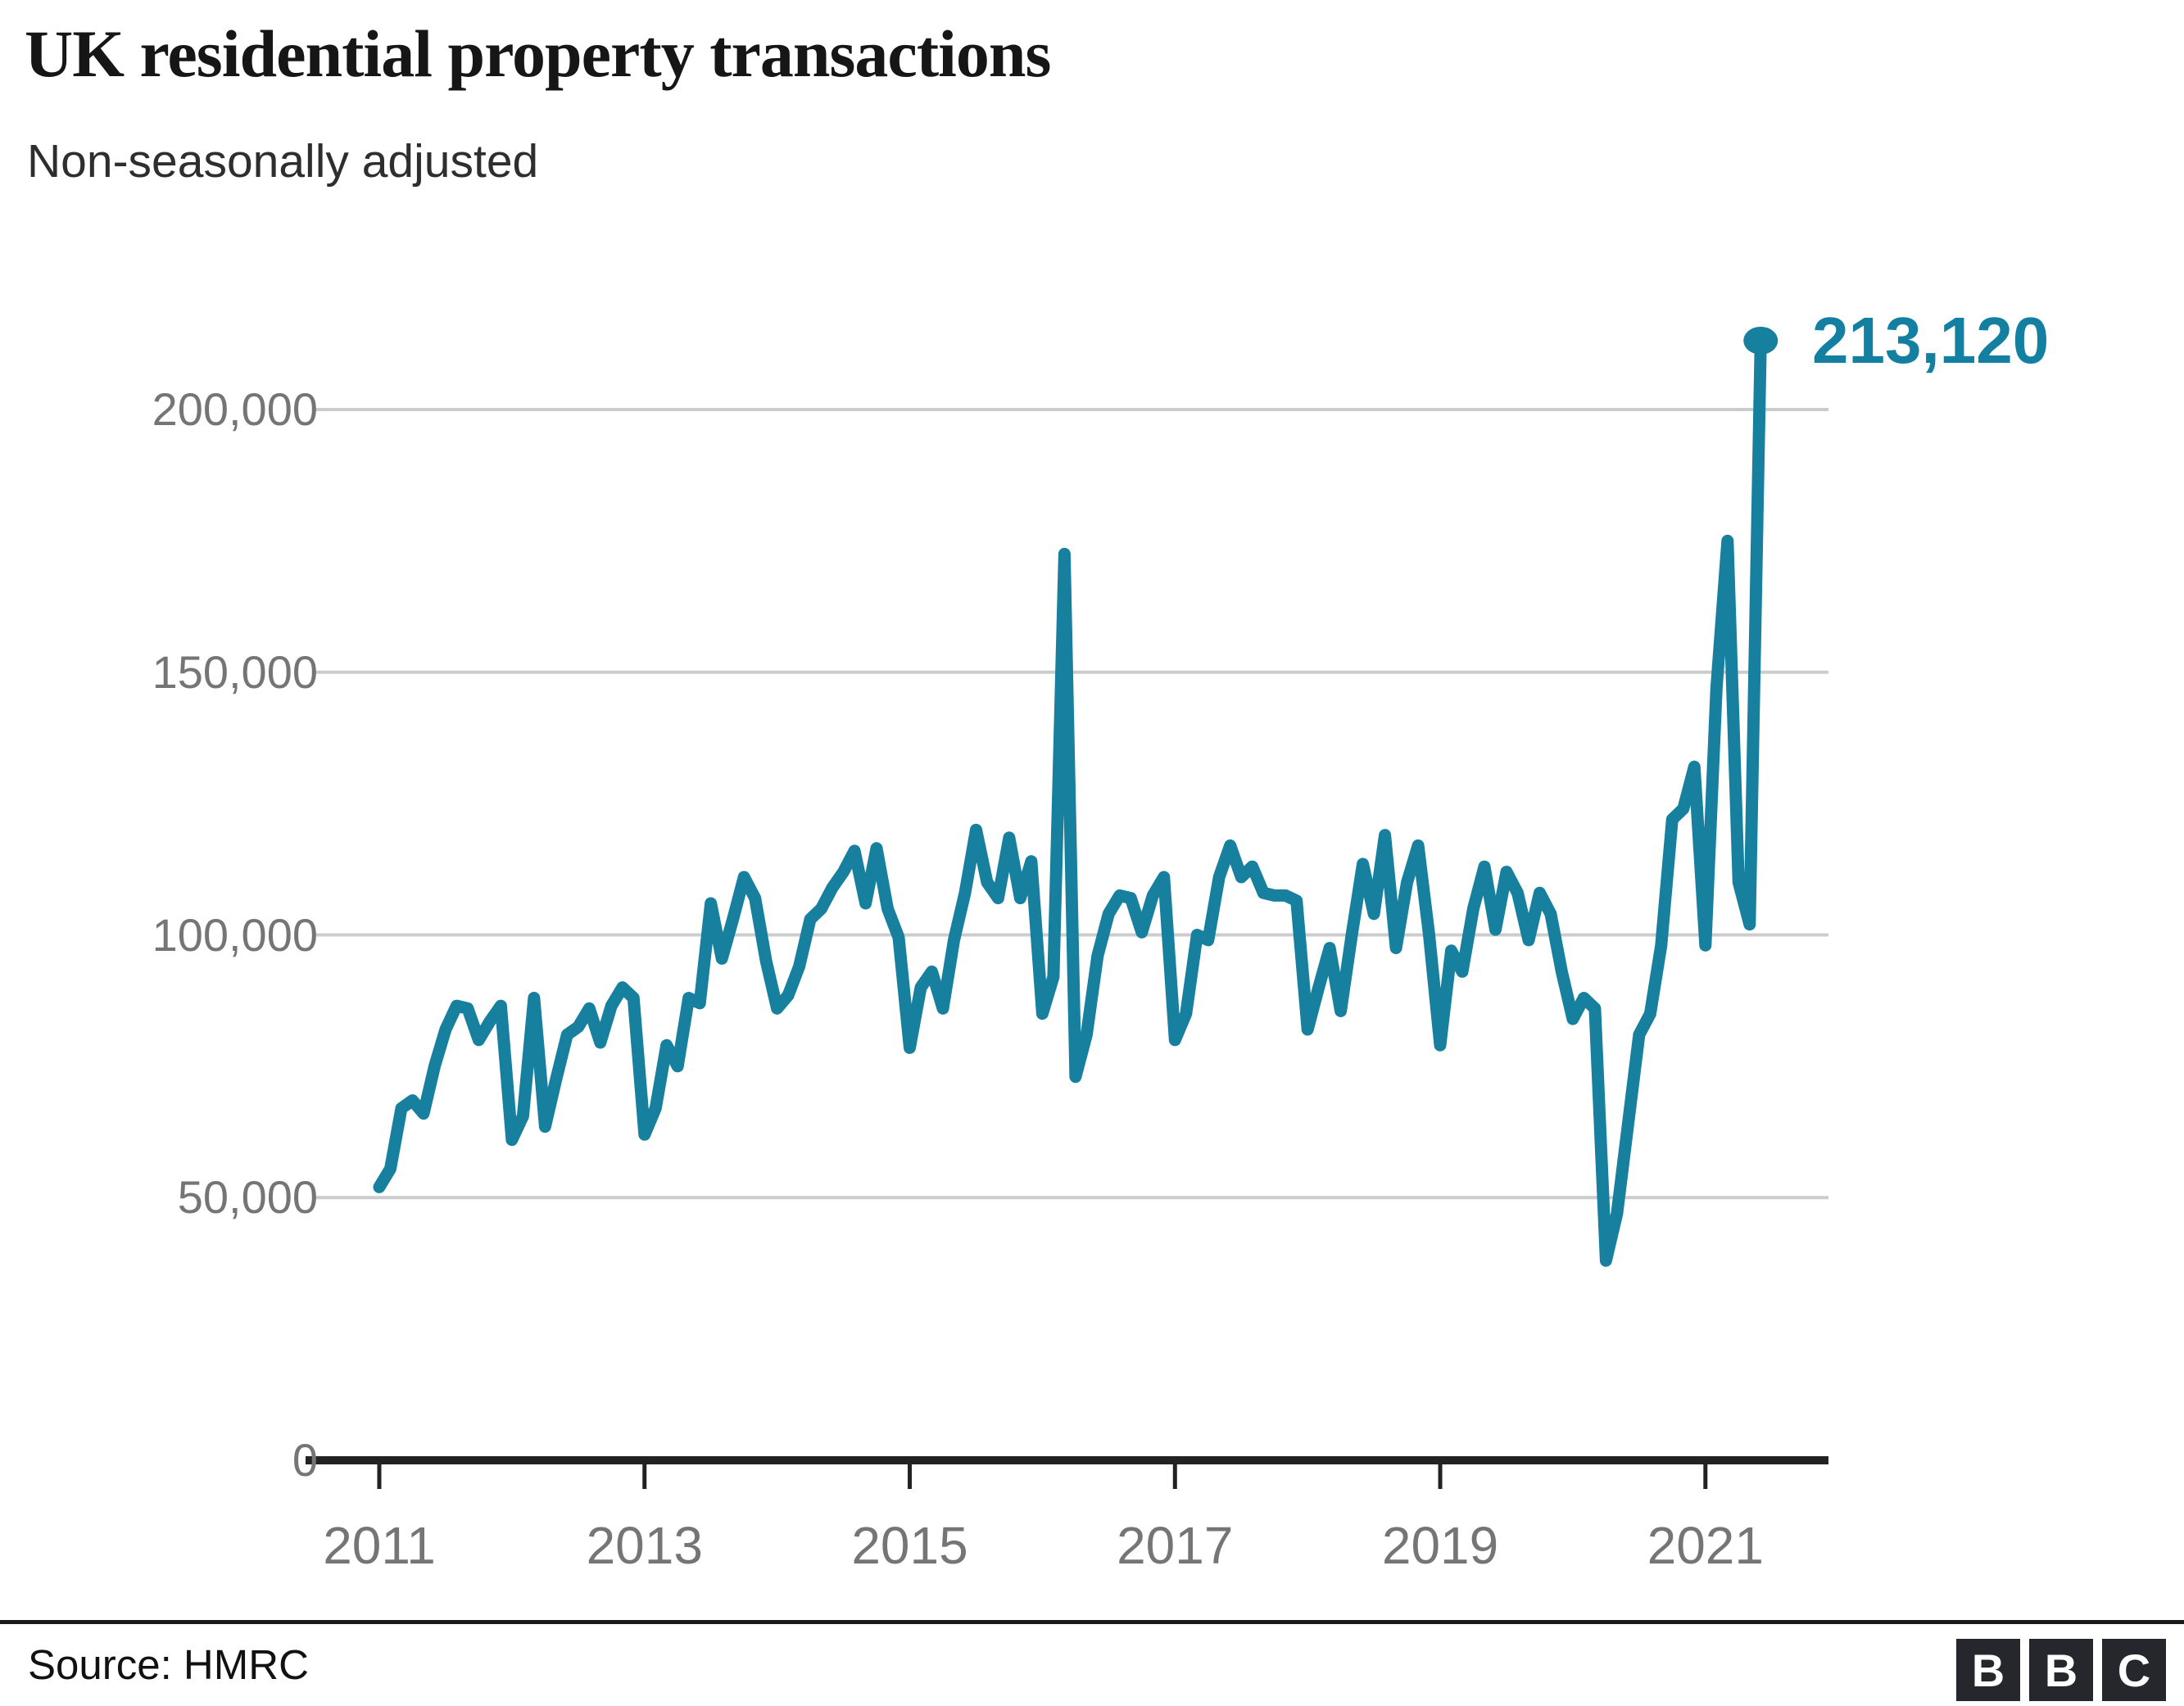 The width and height of the screenshot is (2184, 1706). I want to click on y-axis-label: 50,000, so click(248, 1197).